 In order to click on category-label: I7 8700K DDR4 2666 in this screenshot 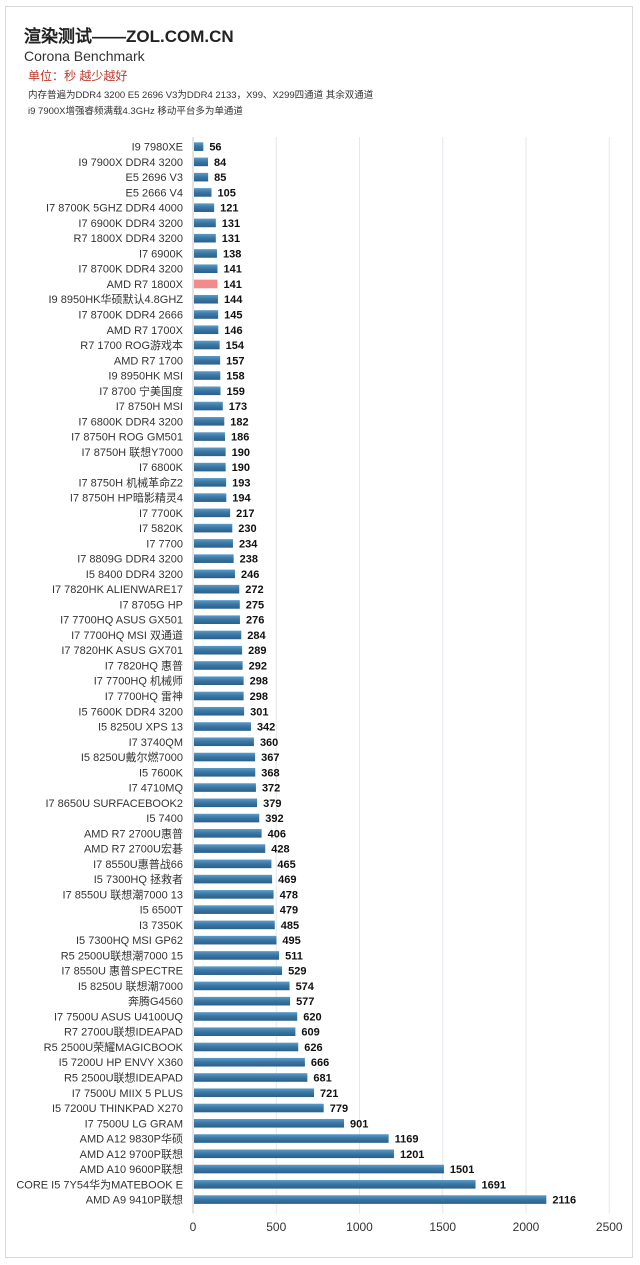, I will do `click(130, 315)`.